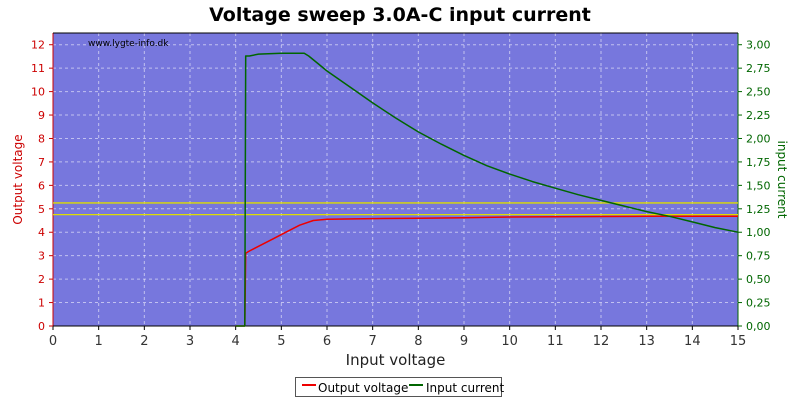 The image size is (800, 400). What do you see at coordinates (41, 115) in the screenshot?
I see `y-left-tick-label: 9` at bounding box center [41, 115].